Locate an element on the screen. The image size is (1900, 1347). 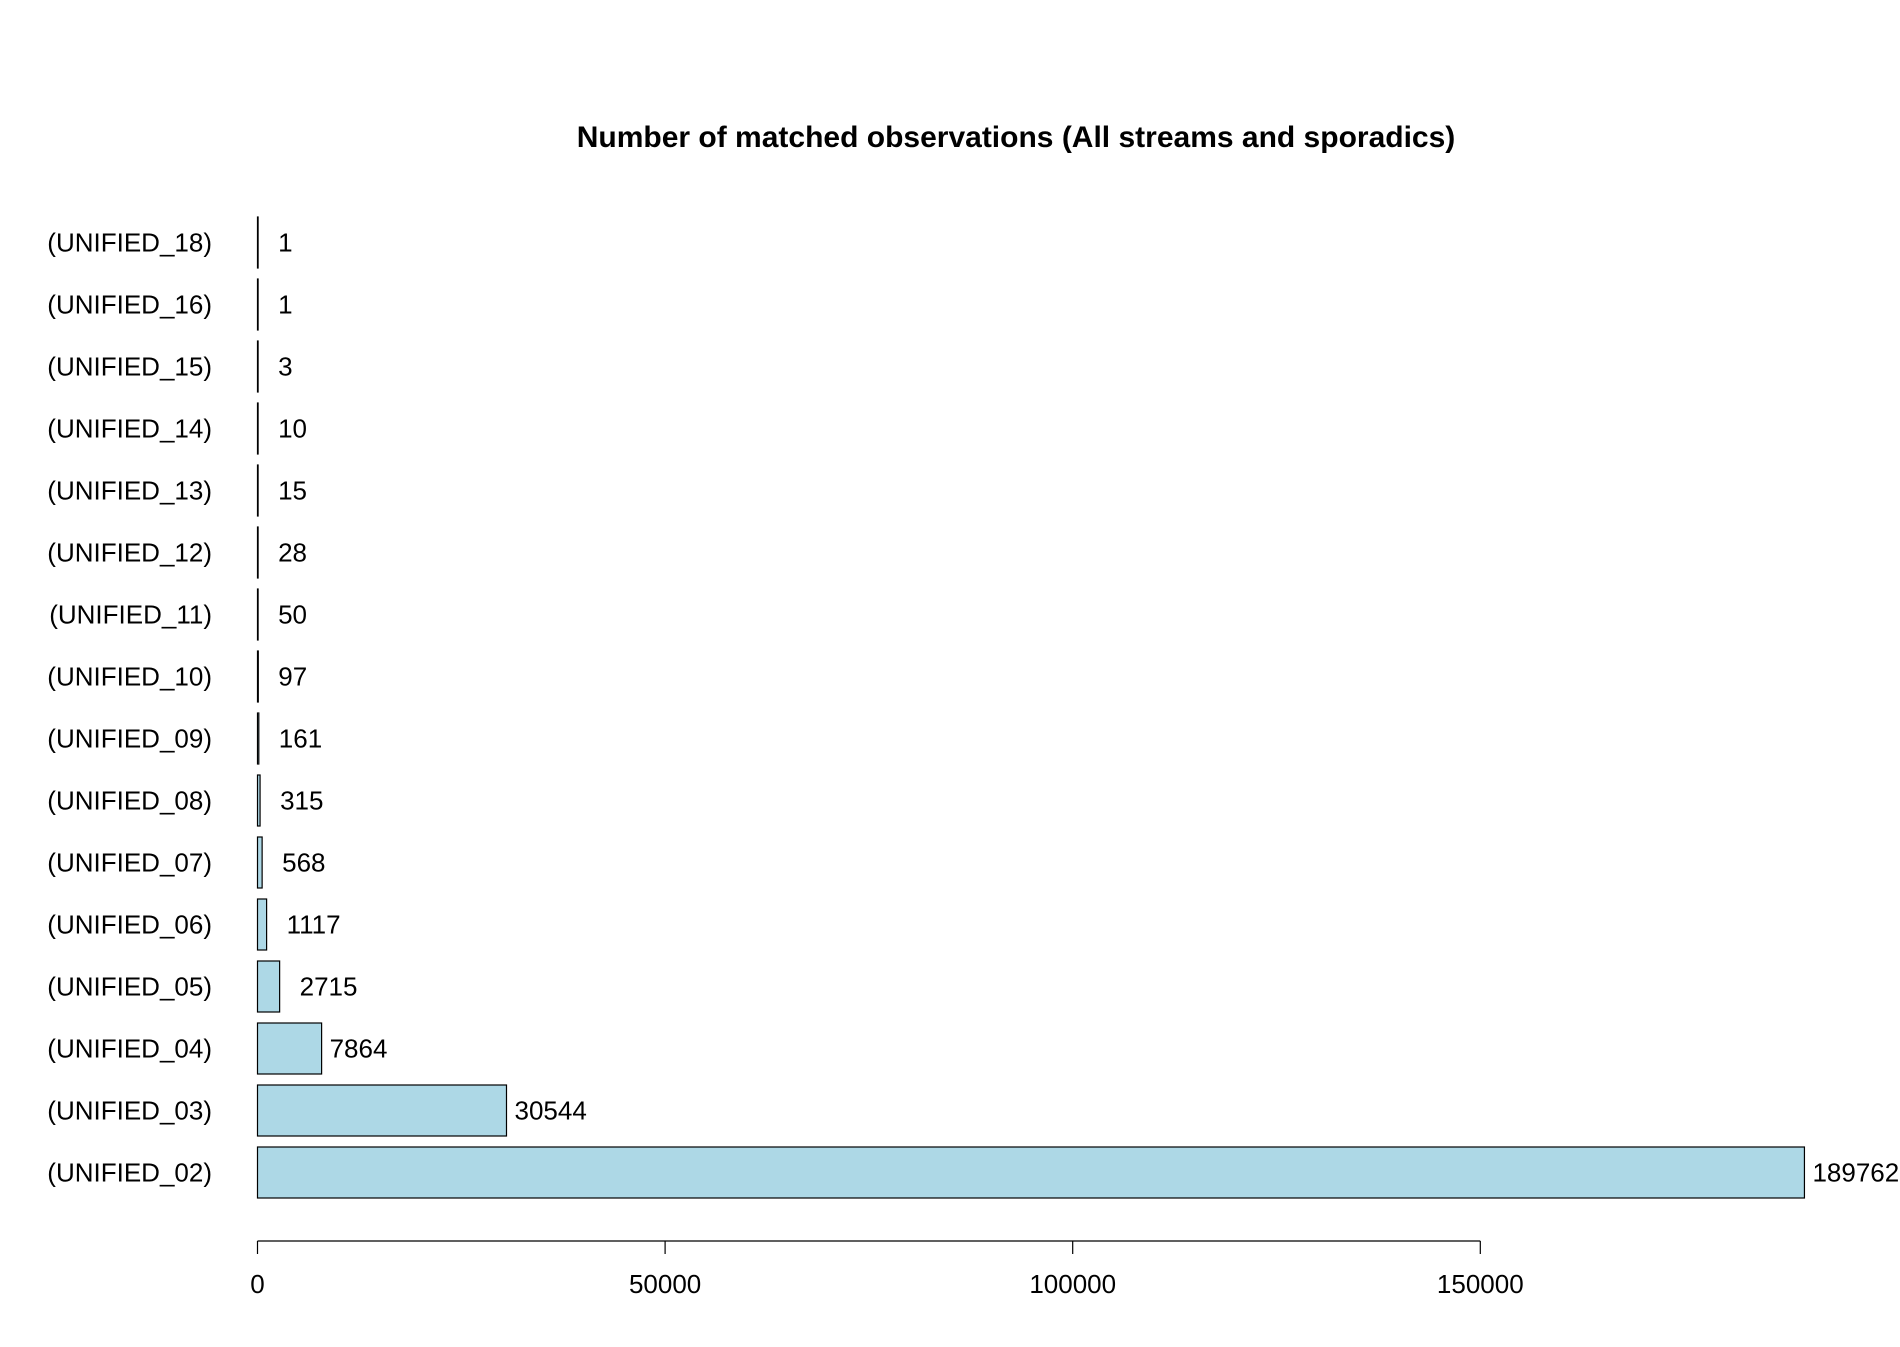
category-label: (UNIFIED_10) is located at coordinates (129, 677).